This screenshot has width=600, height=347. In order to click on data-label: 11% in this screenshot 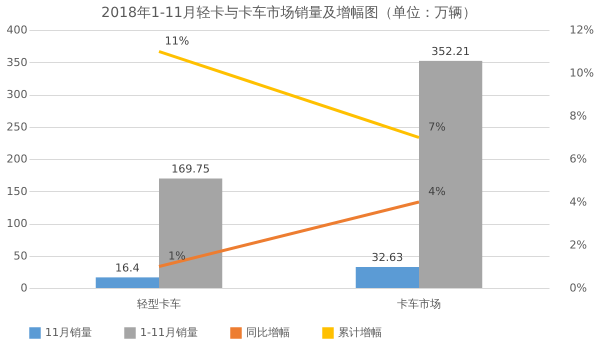, I will do `click(177, 41)`.